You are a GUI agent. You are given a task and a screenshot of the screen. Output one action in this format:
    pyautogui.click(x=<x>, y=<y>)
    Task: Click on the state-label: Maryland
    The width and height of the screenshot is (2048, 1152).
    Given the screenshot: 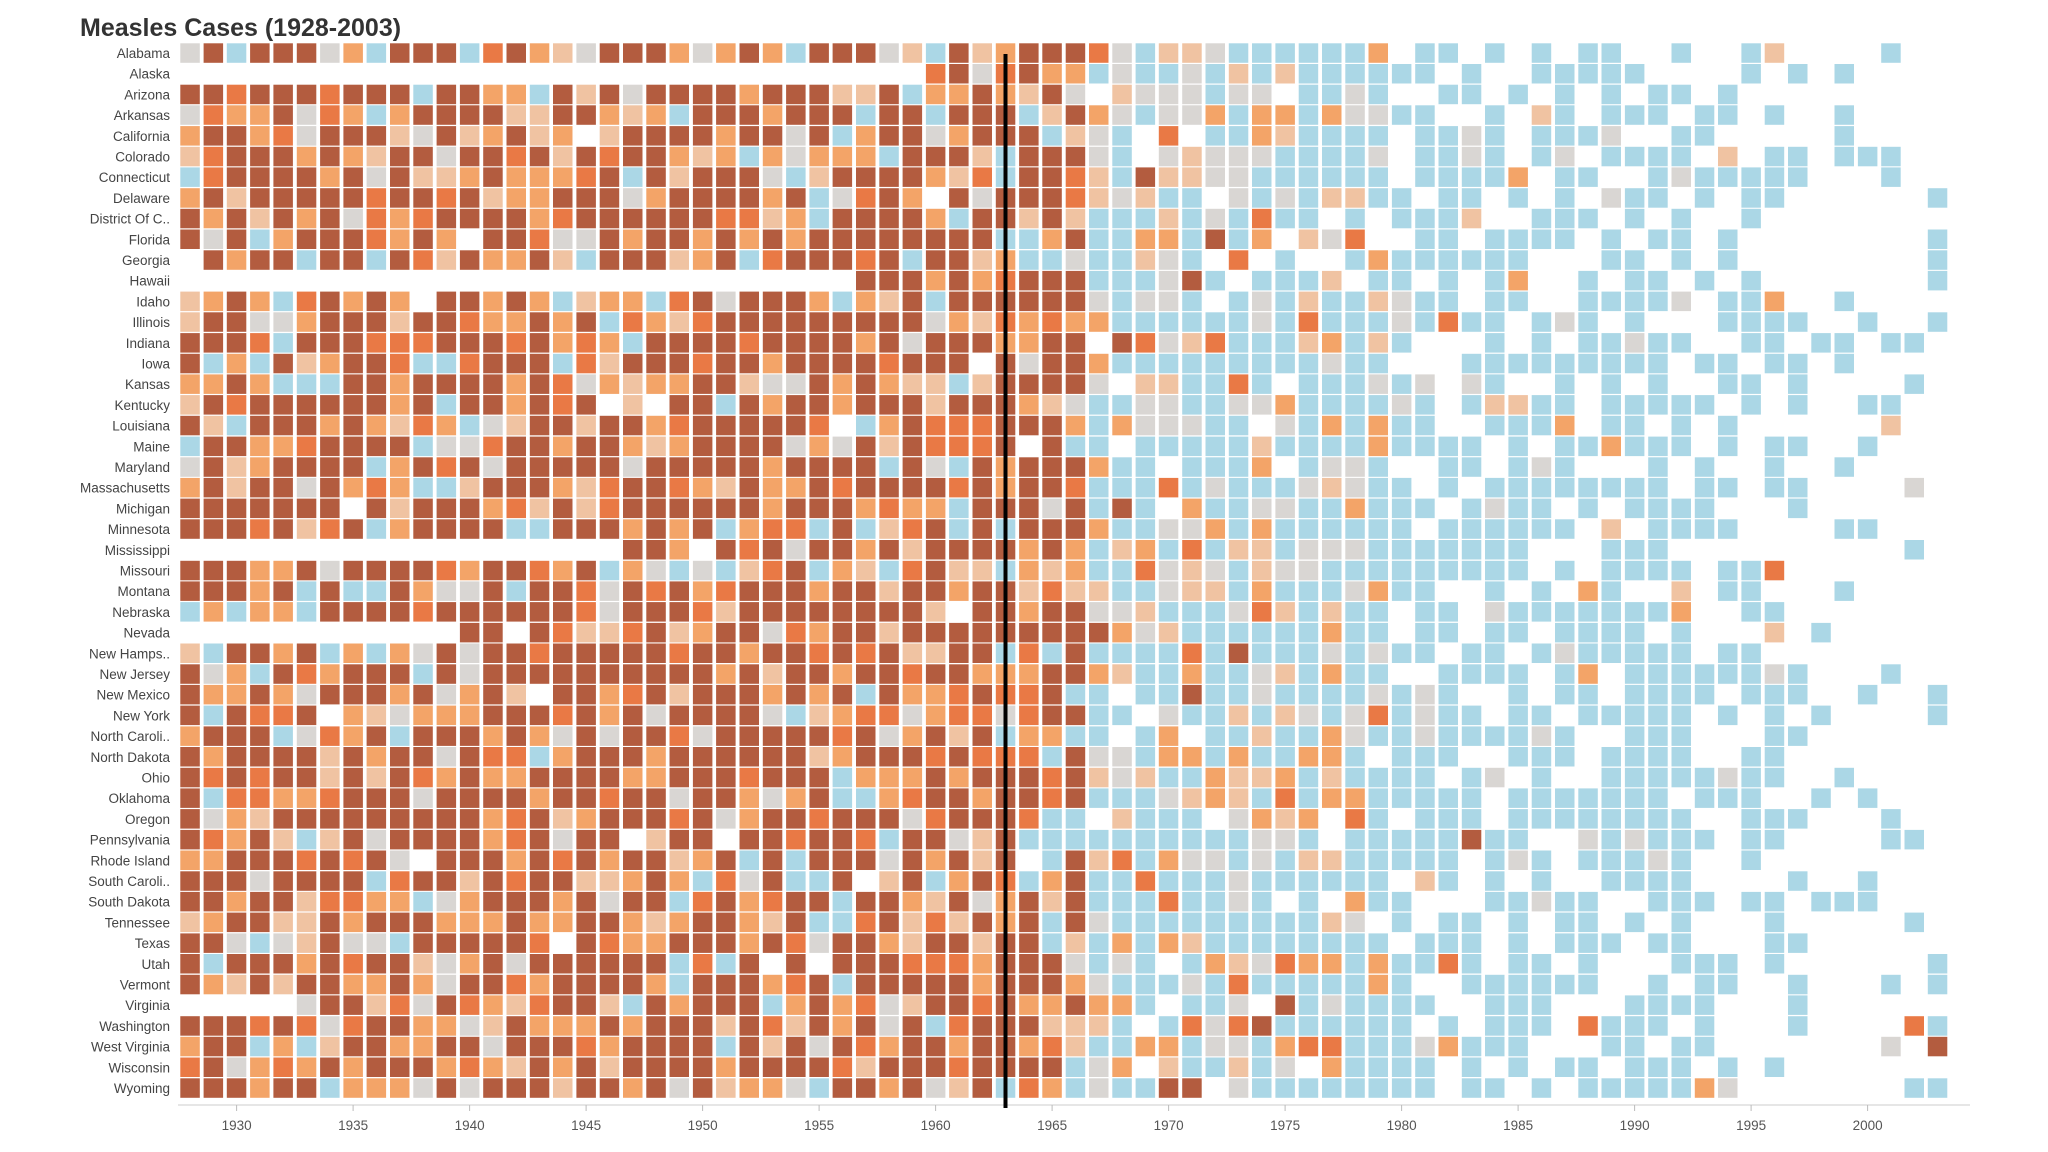 What is the action you would take?
    pyautogui.click(x=142, y=467)
    